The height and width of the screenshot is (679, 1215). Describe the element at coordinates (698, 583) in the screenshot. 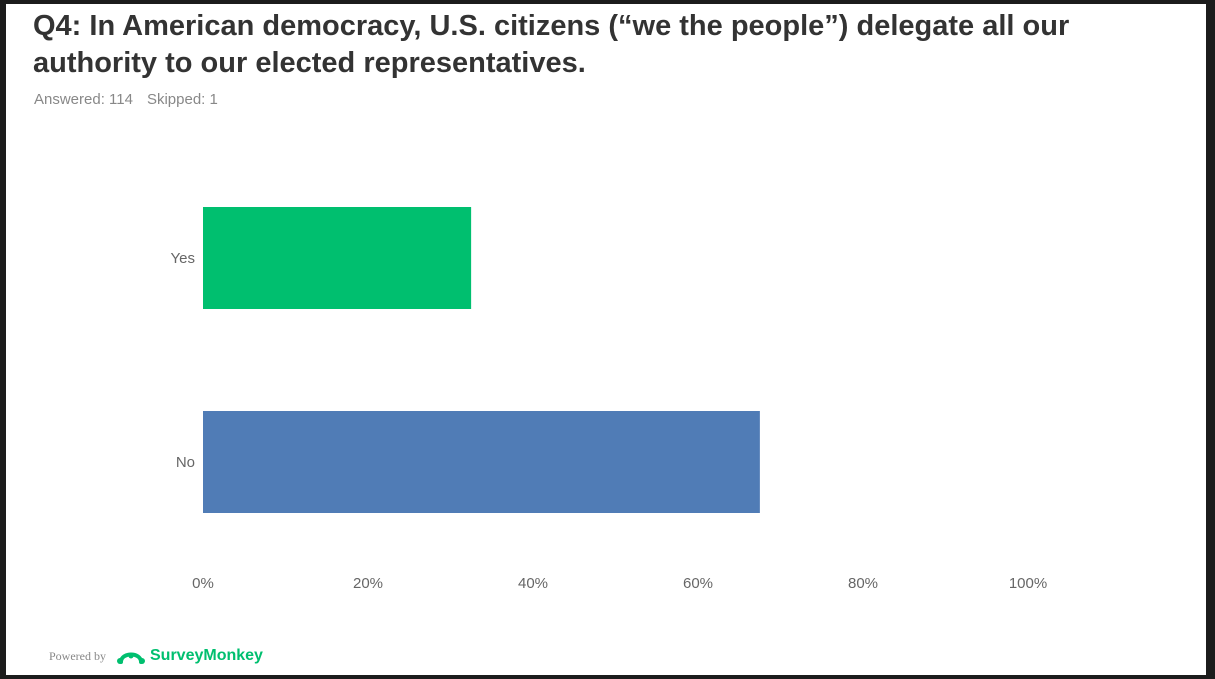

I see `x-tick-label: 60%` at that location.